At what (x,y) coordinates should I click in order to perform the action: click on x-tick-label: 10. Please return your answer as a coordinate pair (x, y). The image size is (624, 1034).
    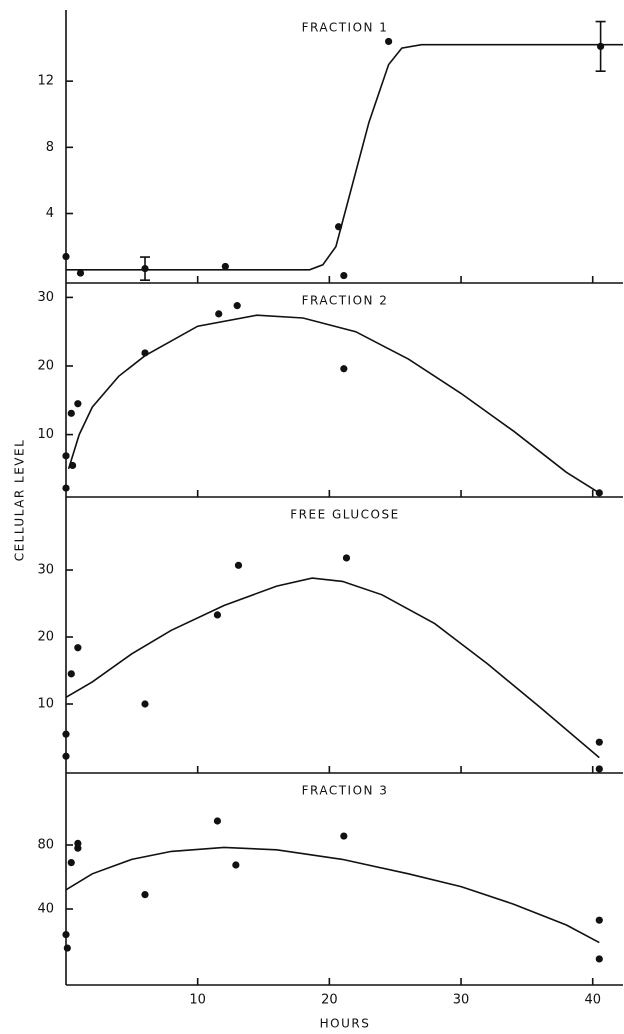
    Looking at the image, I should click on (197, 1000).